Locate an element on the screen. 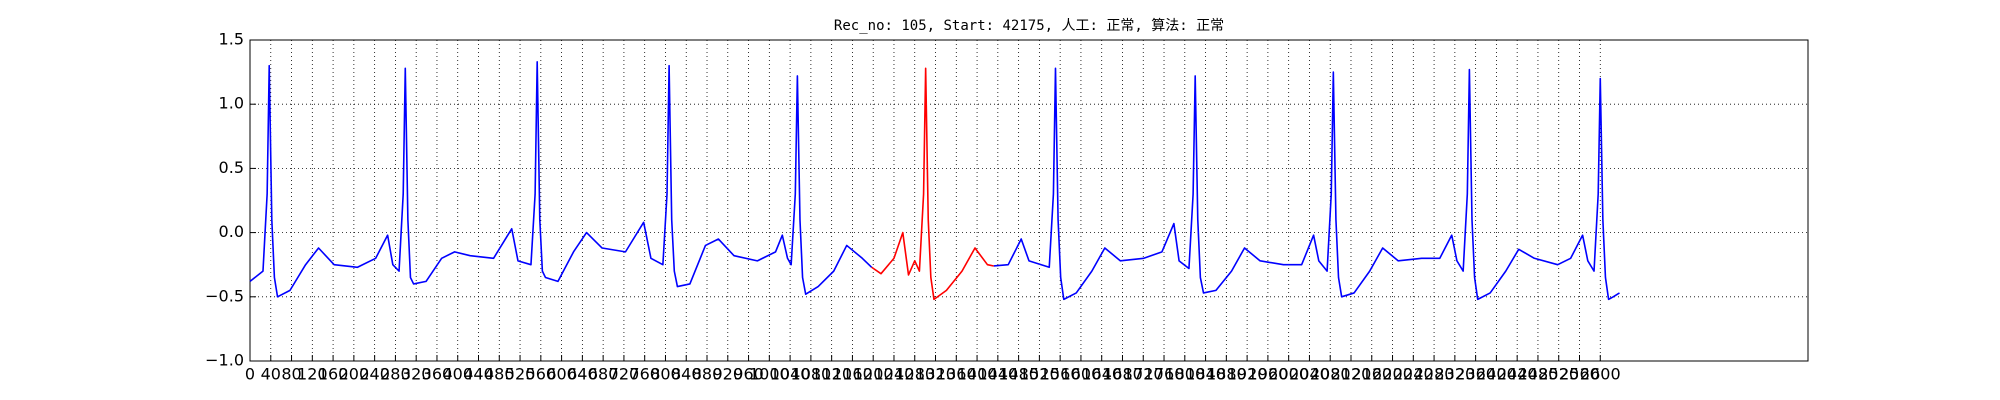 The height and width of the screenshot is (400, 2000). x-tick-label: 960 is located at coordinates (748, 374).